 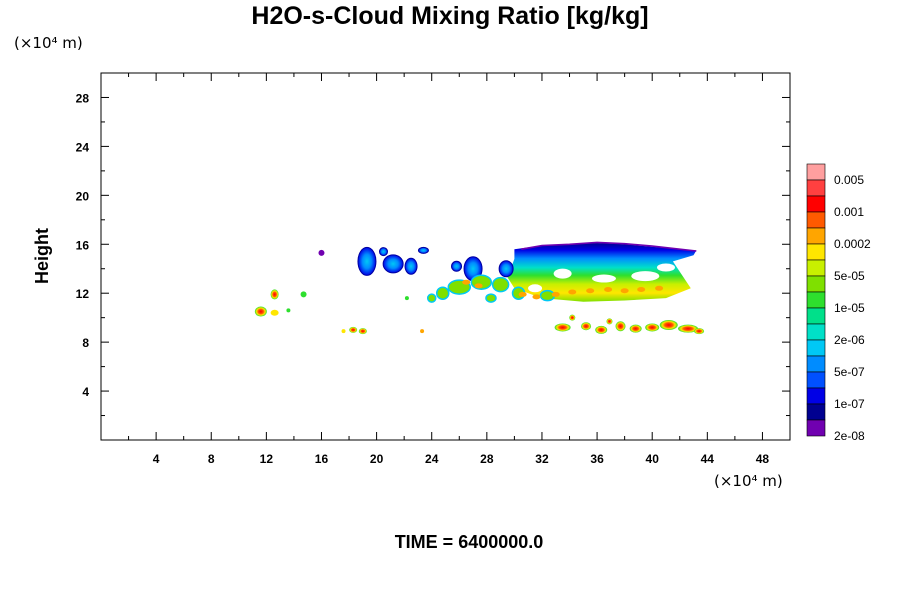 I want to click on y-unit-label: (×10⁴ m), so click(x=48, y=43).